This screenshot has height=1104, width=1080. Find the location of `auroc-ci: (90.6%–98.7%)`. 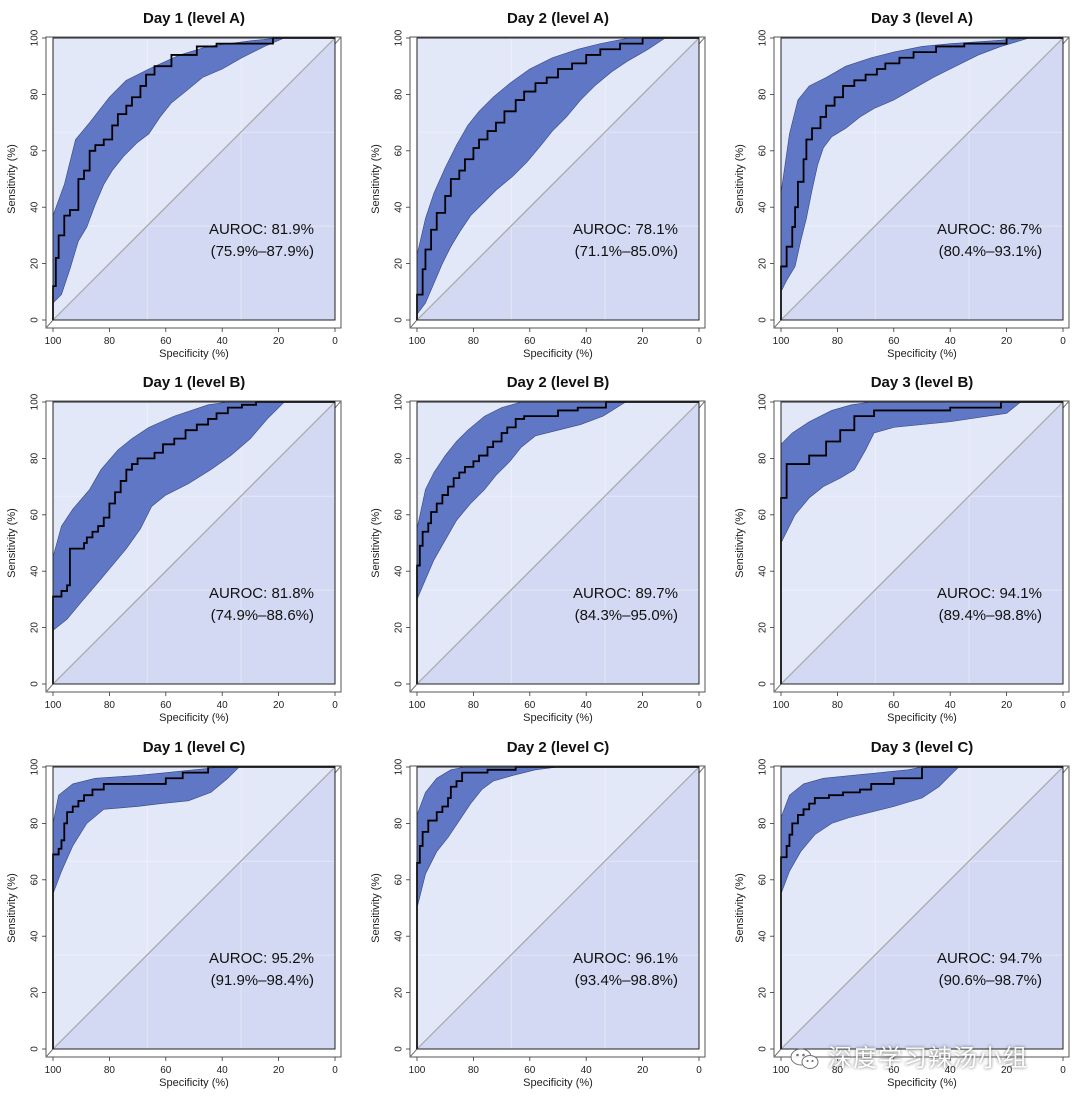

auroc-ci: (90.6%–98.7%) is located at coordinates (990, 980).